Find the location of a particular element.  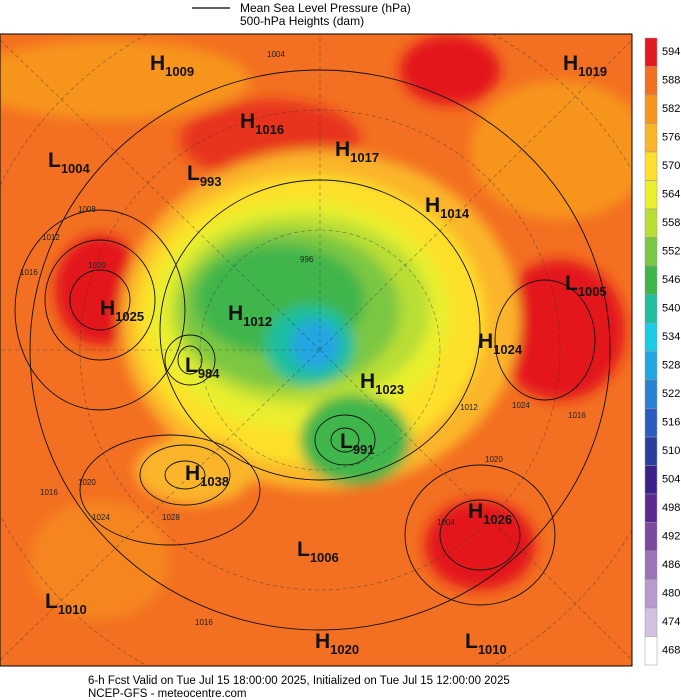

colorbar-label: 498 is located at coordinates (671, 508).